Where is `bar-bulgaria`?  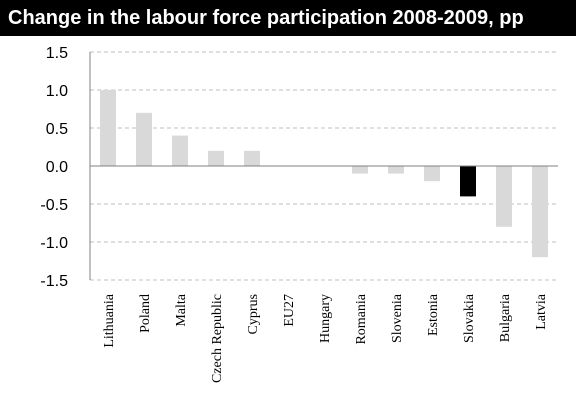
bar-bulgaria is located at coordinates (504, 196).